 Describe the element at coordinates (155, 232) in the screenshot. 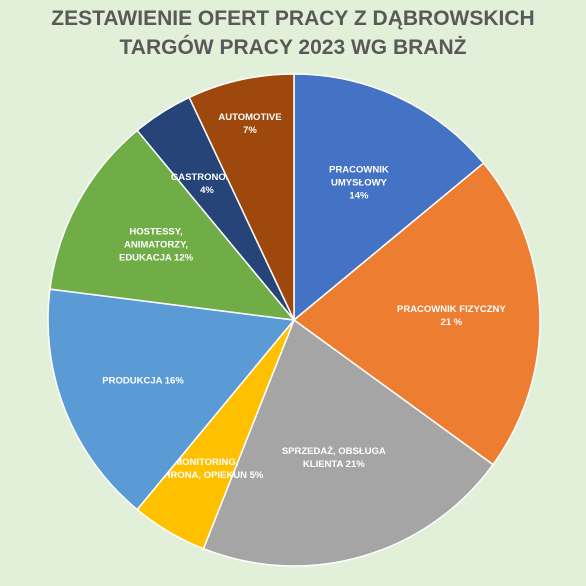

I see `slice-label-line: HOSTESSY,` at that location.